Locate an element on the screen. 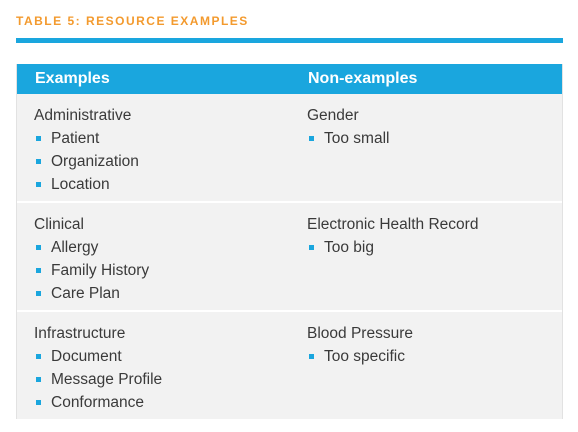 Image resolution: width=578 pixels, height=432 pixels. list-item: Too small is located at coordinates (348, 138).